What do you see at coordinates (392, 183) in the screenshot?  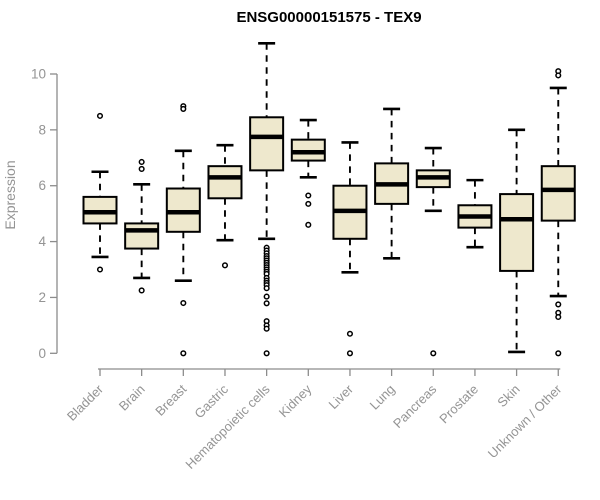 I see `box-lung` at bounding box center [392, 183].